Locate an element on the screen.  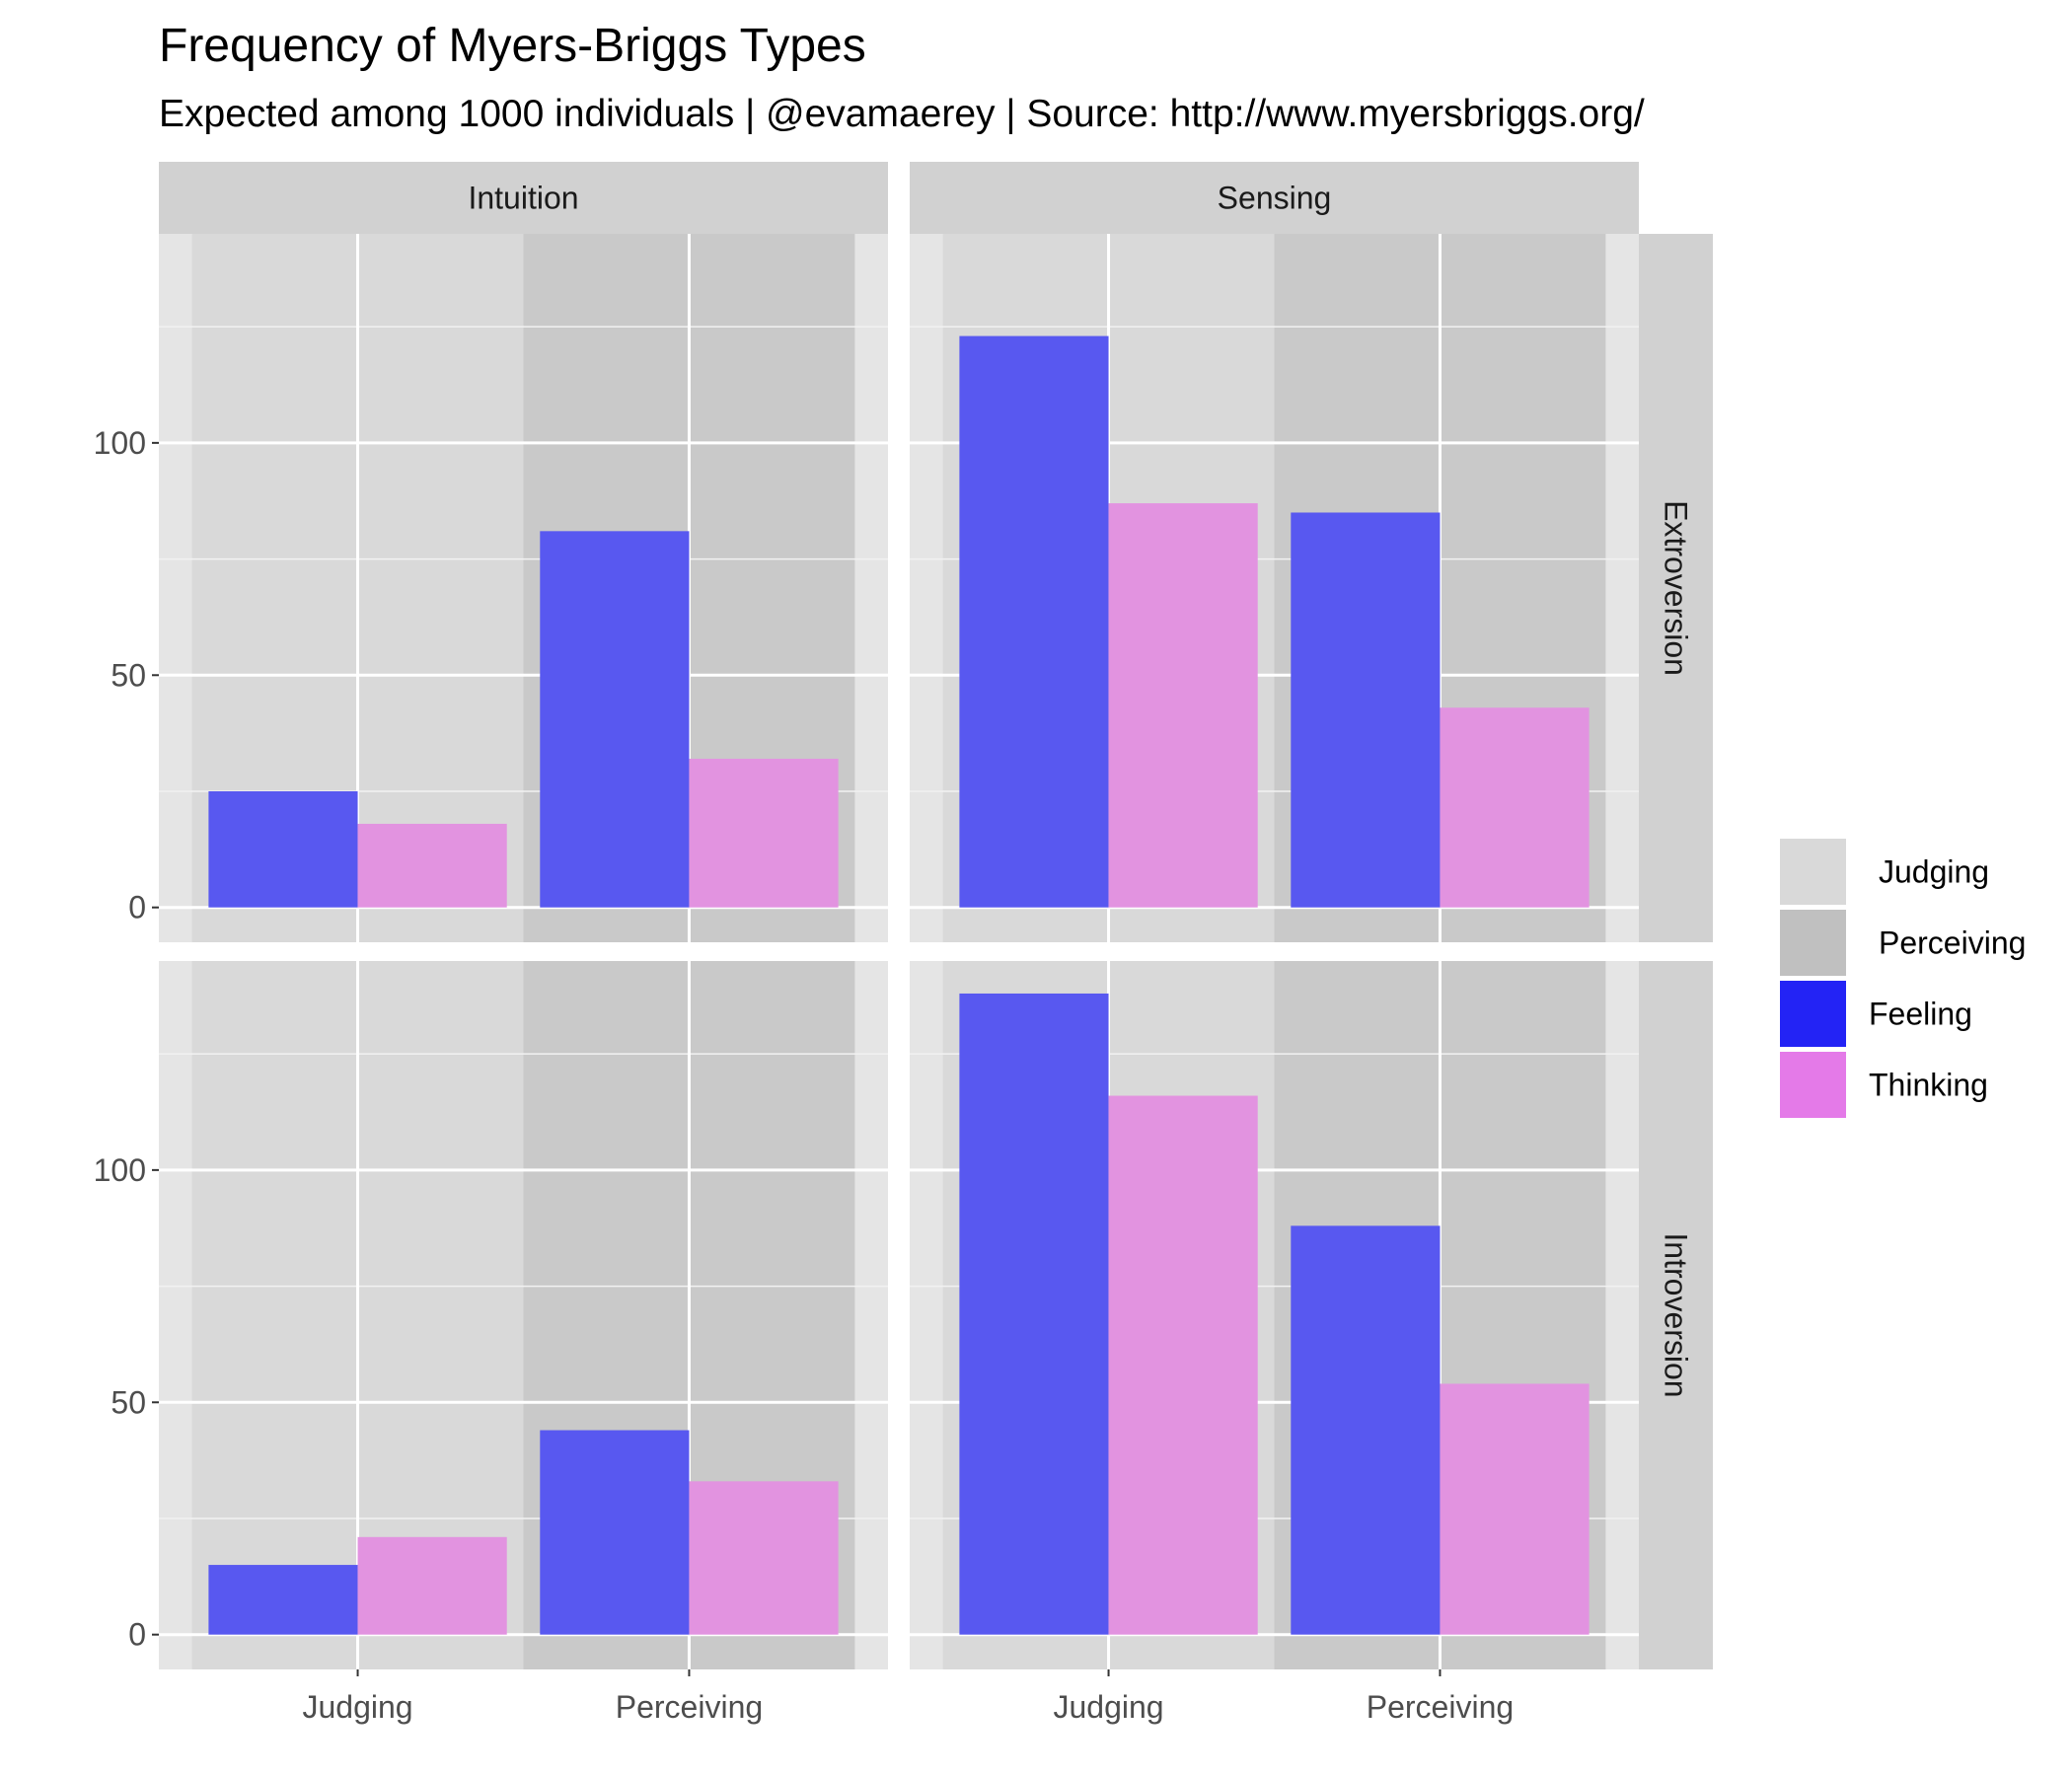
strip-label-sensing: Sensing is located at coordinates (1275, 199).